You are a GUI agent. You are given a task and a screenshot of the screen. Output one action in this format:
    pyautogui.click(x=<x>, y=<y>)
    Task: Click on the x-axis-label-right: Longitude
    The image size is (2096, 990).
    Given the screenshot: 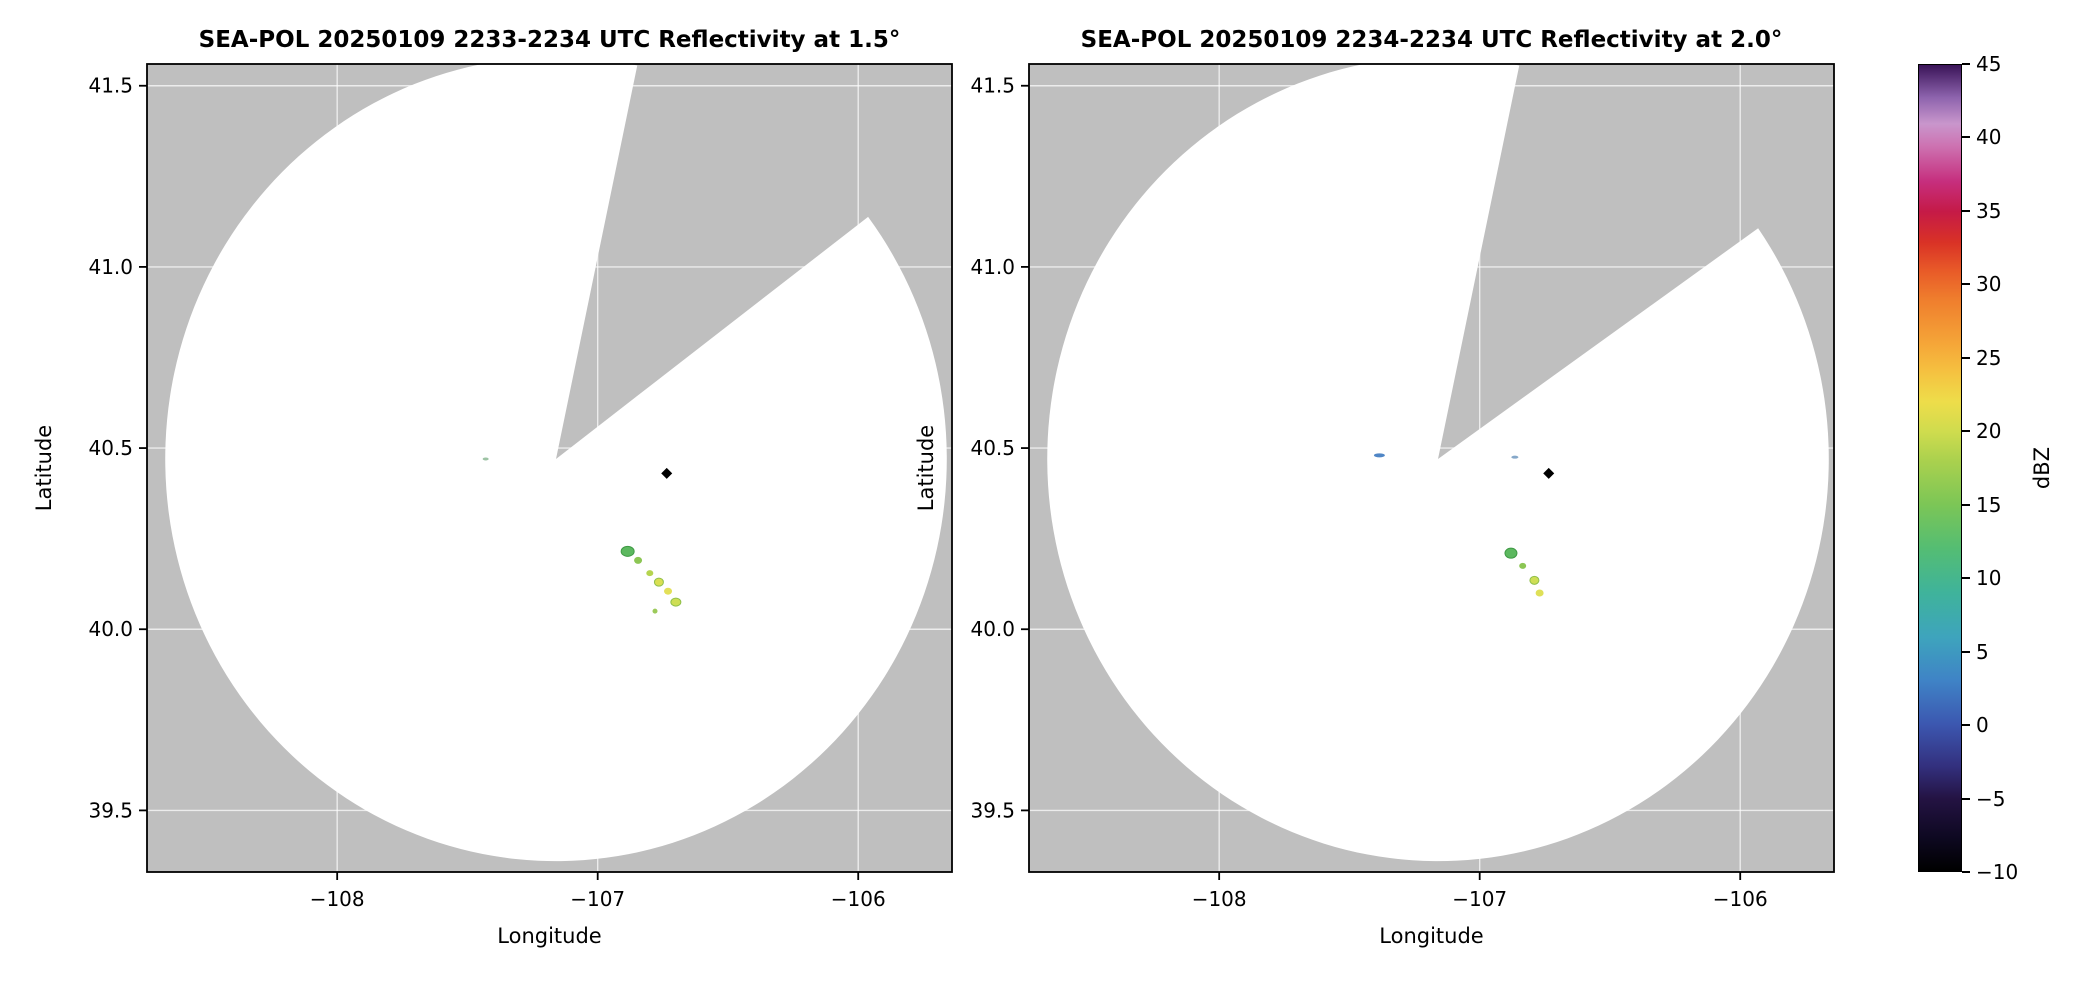 What is the action you would take?
    pyautogui.click(x=1431, y=936)
    